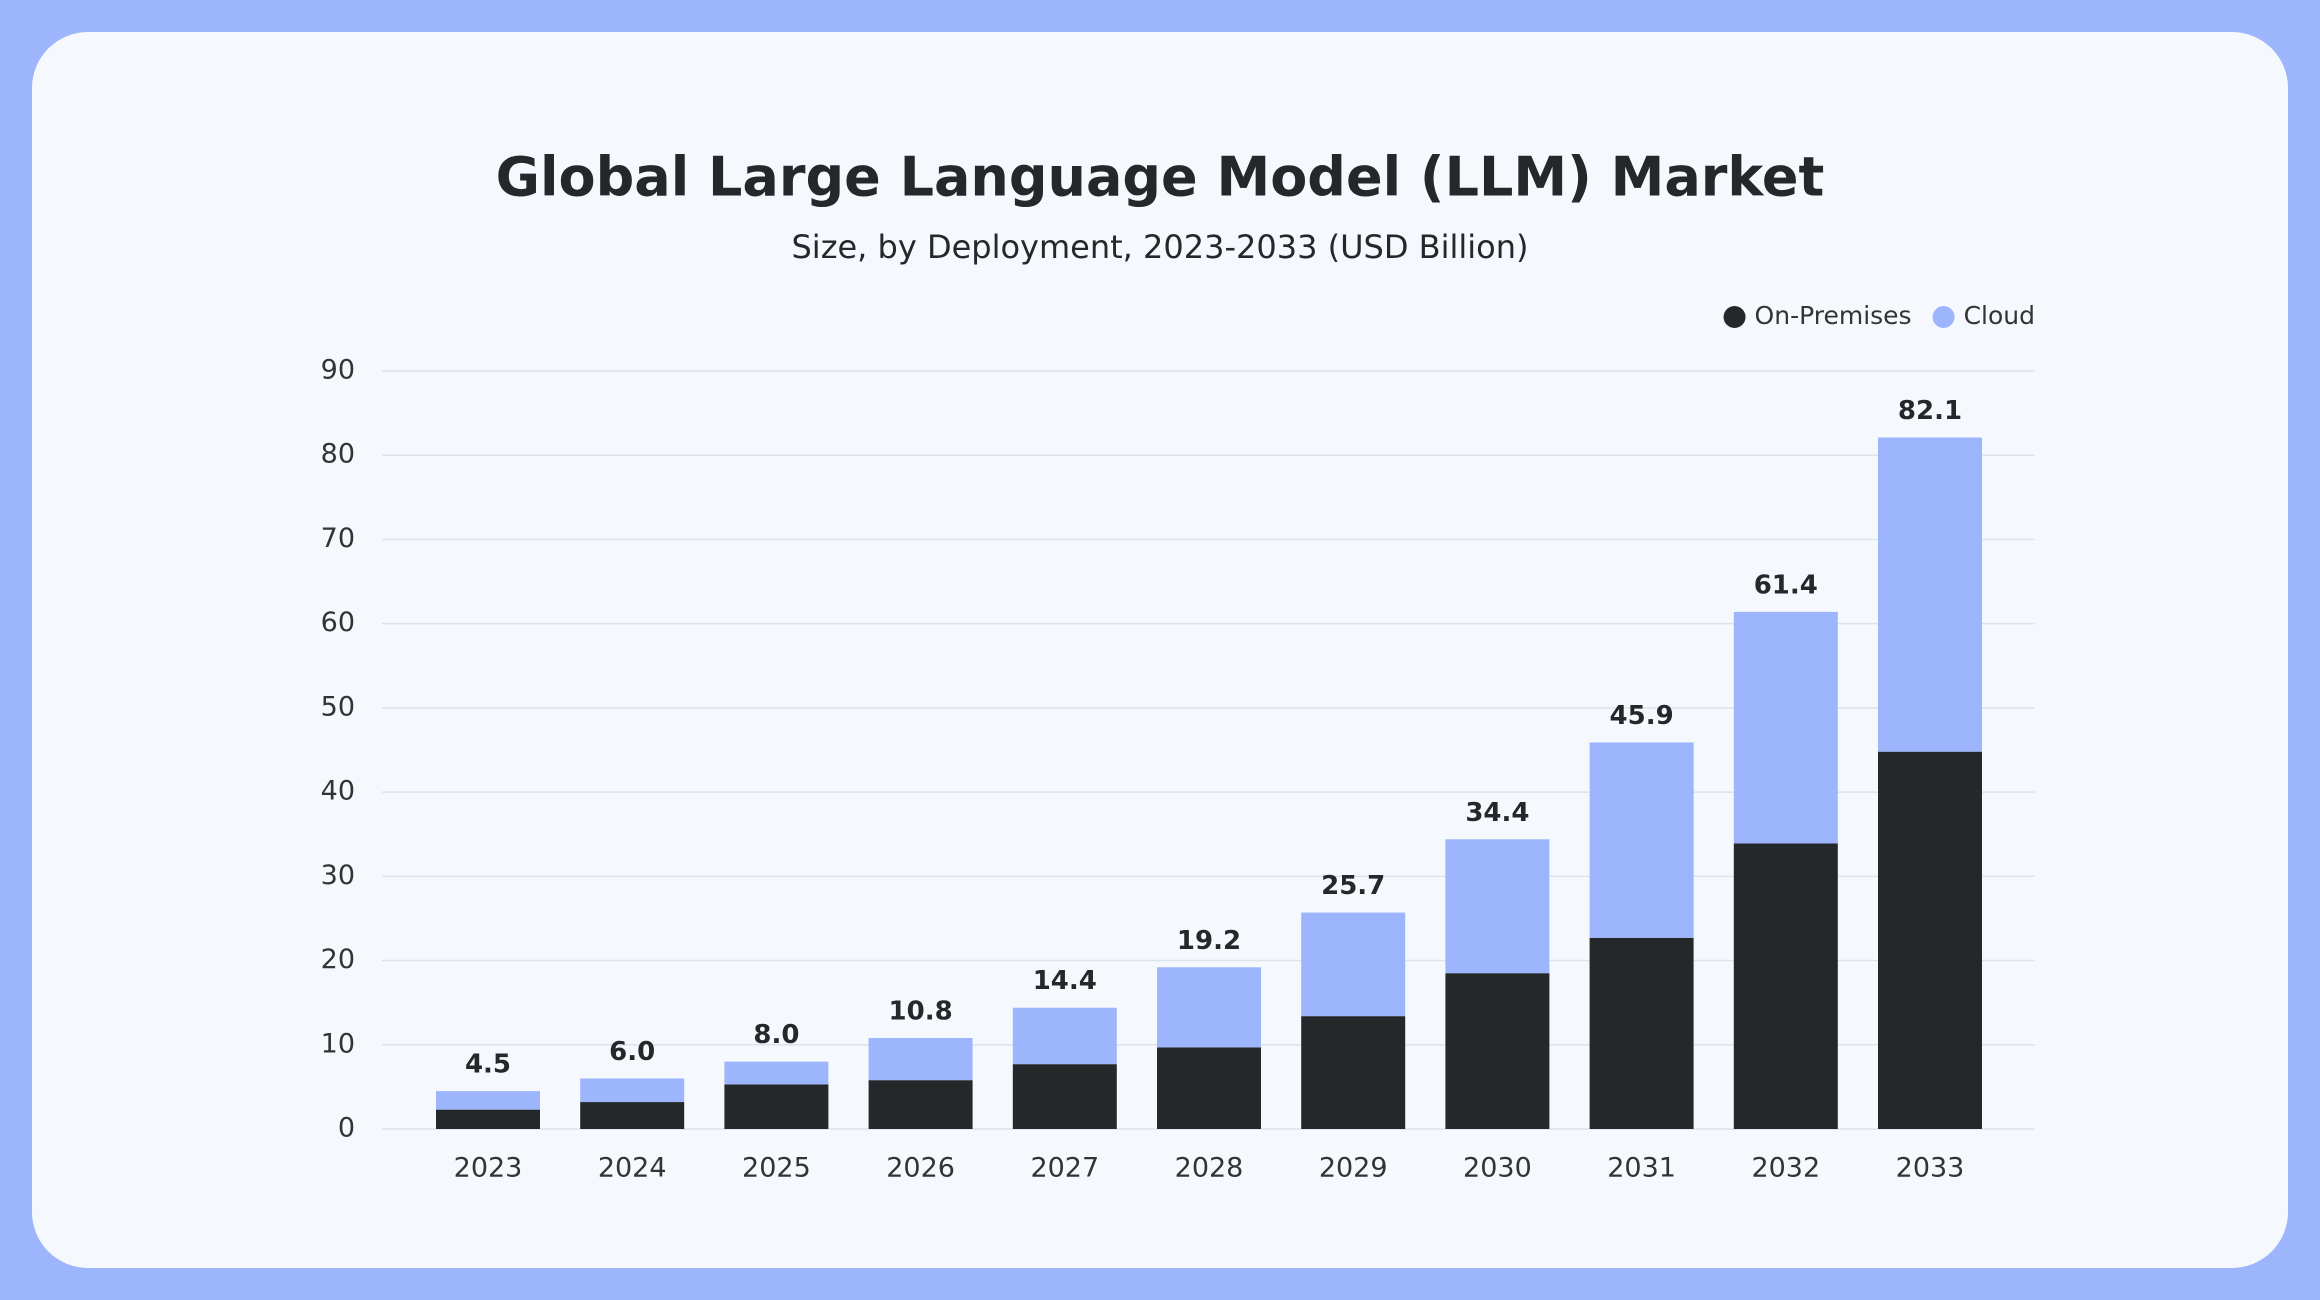  Describe the element at coordinates (1160, 177) in the screenshot. I see `chart-title: Global Large Language Model (LLM) Market` at that location.